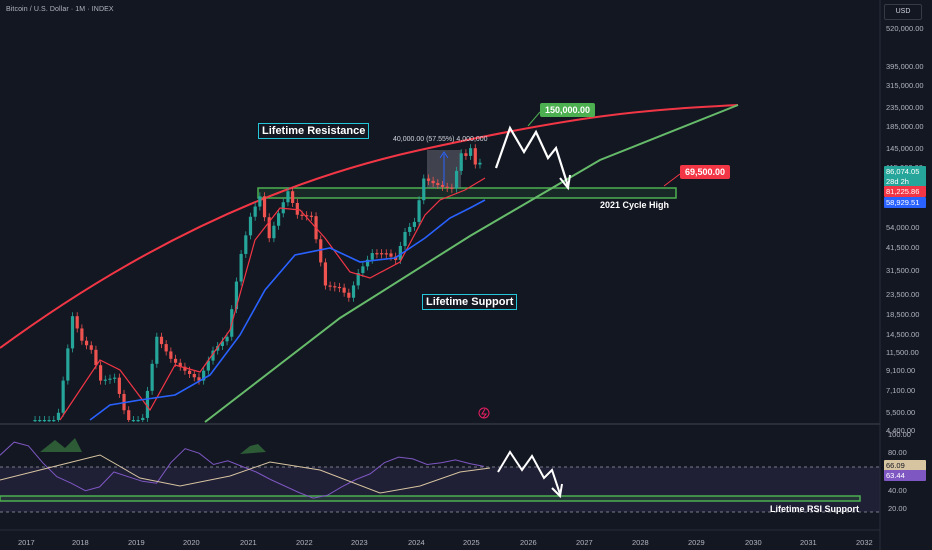 The height and width of the screenshot is (550, 932). What do you see at coordinates (416, 542) in the screenshot?
I see `time-tick-label: 2024` at bounding box center [416, 542].